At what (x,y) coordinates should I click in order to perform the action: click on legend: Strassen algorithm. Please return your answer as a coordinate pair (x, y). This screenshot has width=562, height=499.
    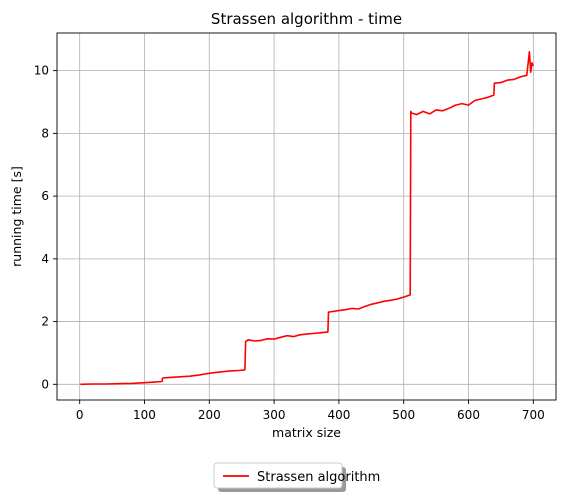
    Looking at the image, I should click on (296, 477).